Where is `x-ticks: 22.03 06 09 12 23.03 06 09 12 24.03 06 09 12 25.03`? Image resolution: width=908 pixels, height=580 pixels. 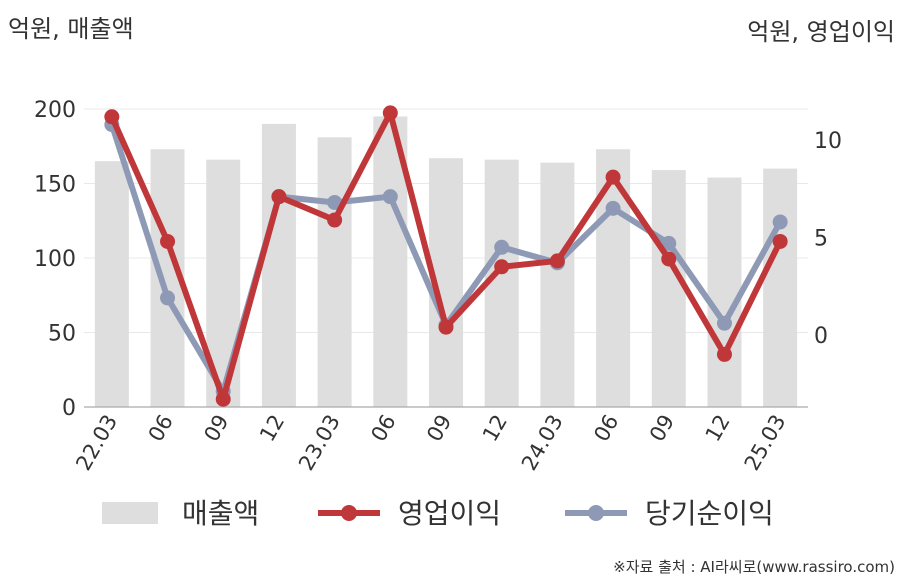
x-ticks: 22.03 06 09 12 23.03 06 09 12 24.03 06 09 12 25.03 is located at coordinates (430, 443).